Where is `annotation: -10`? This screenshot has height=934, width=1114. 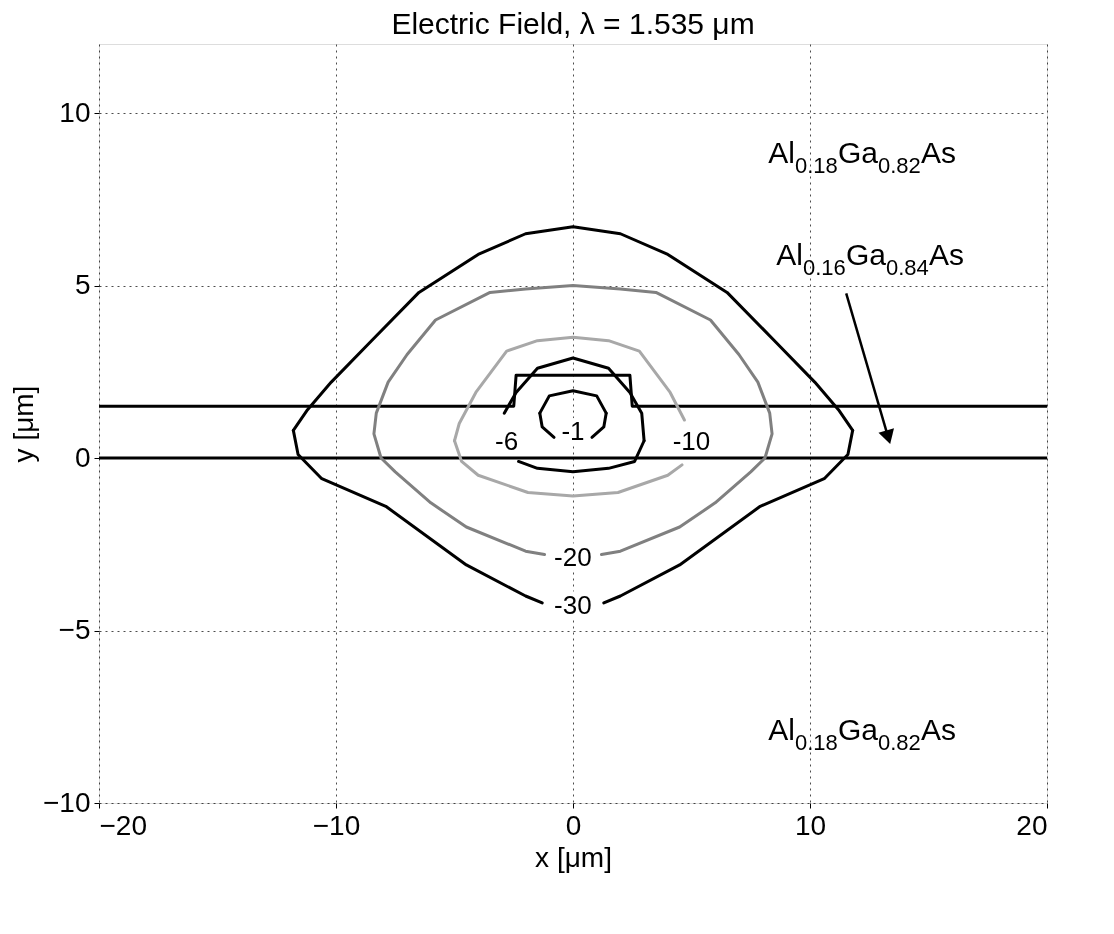 annotation: -10 is located at coordinates (691, 441).